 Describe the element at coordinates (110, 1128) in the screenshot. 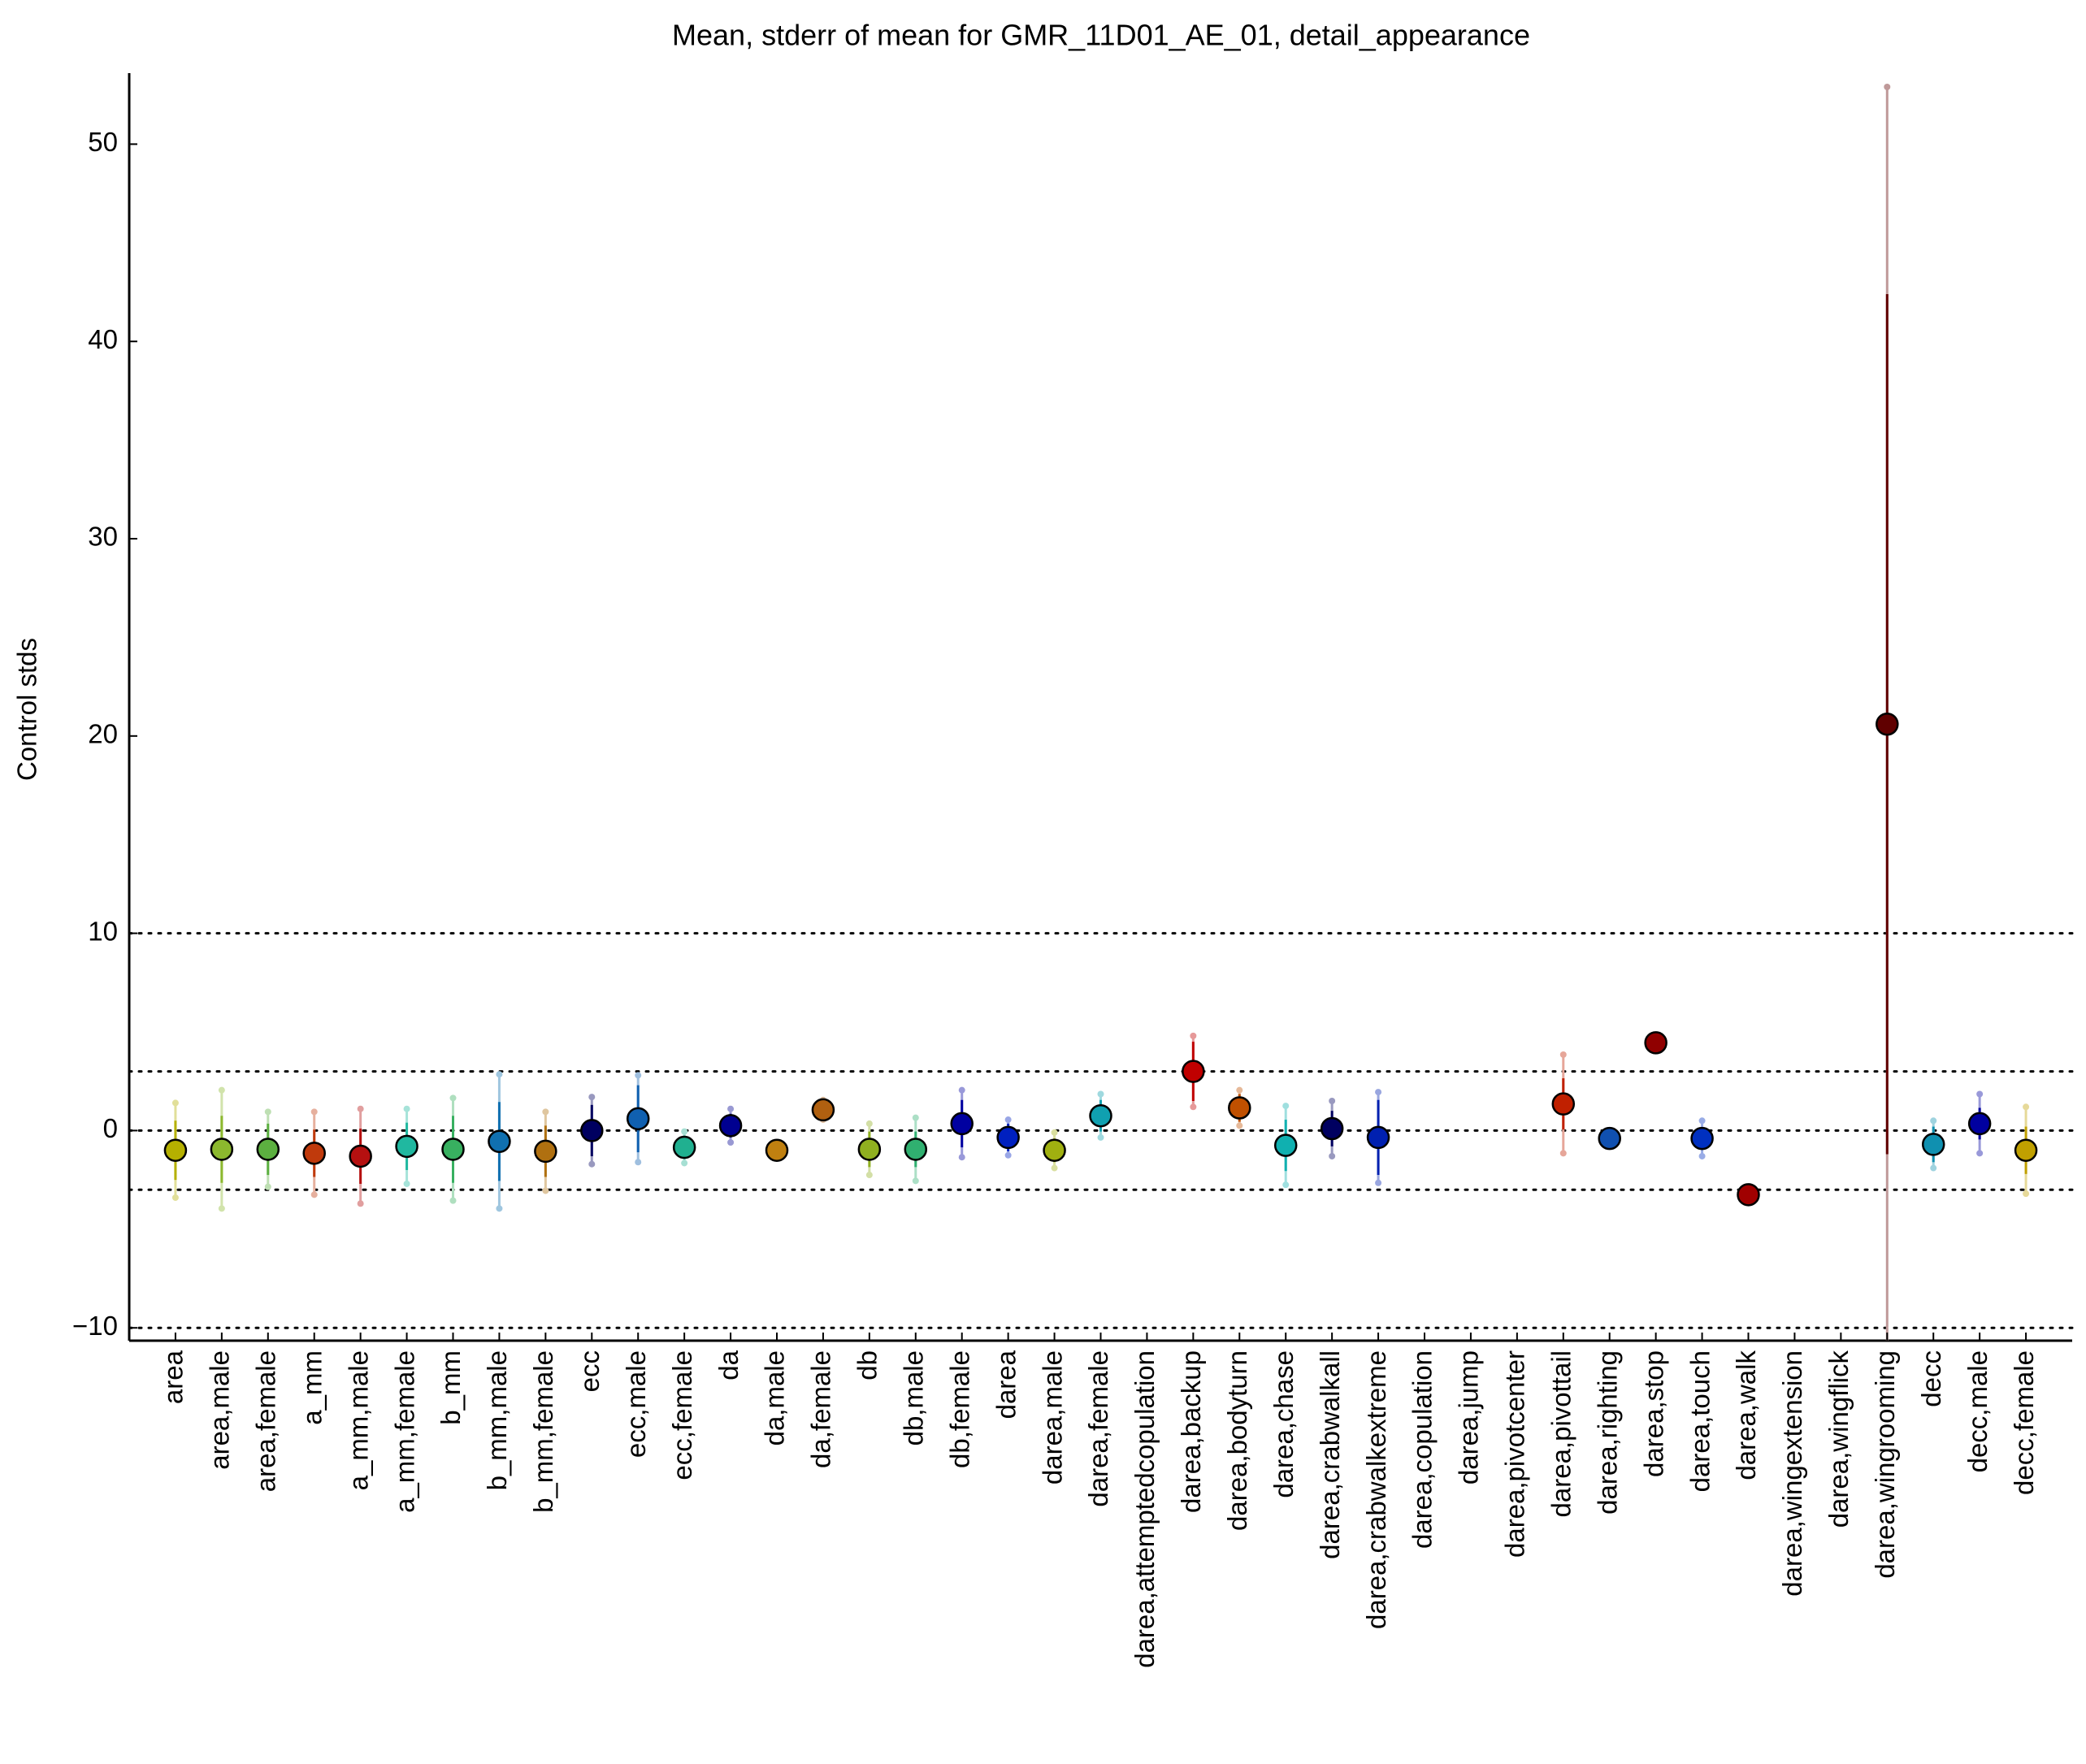

I see `y-tick-label: 0` at that location.